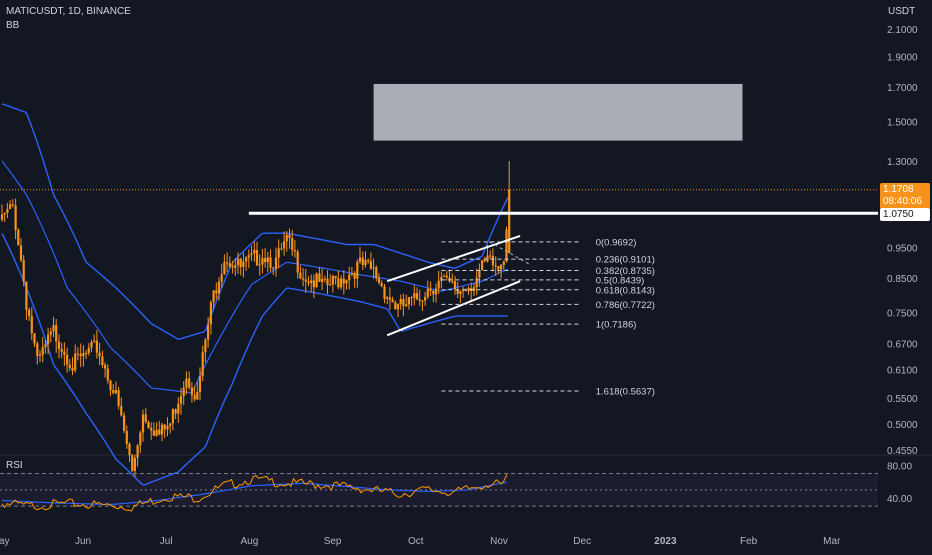 This screenshot has height=555, width=932. Describe the element at coordinates (254, 493) in the screenshot. I see `rsi-ma-line` at that location.